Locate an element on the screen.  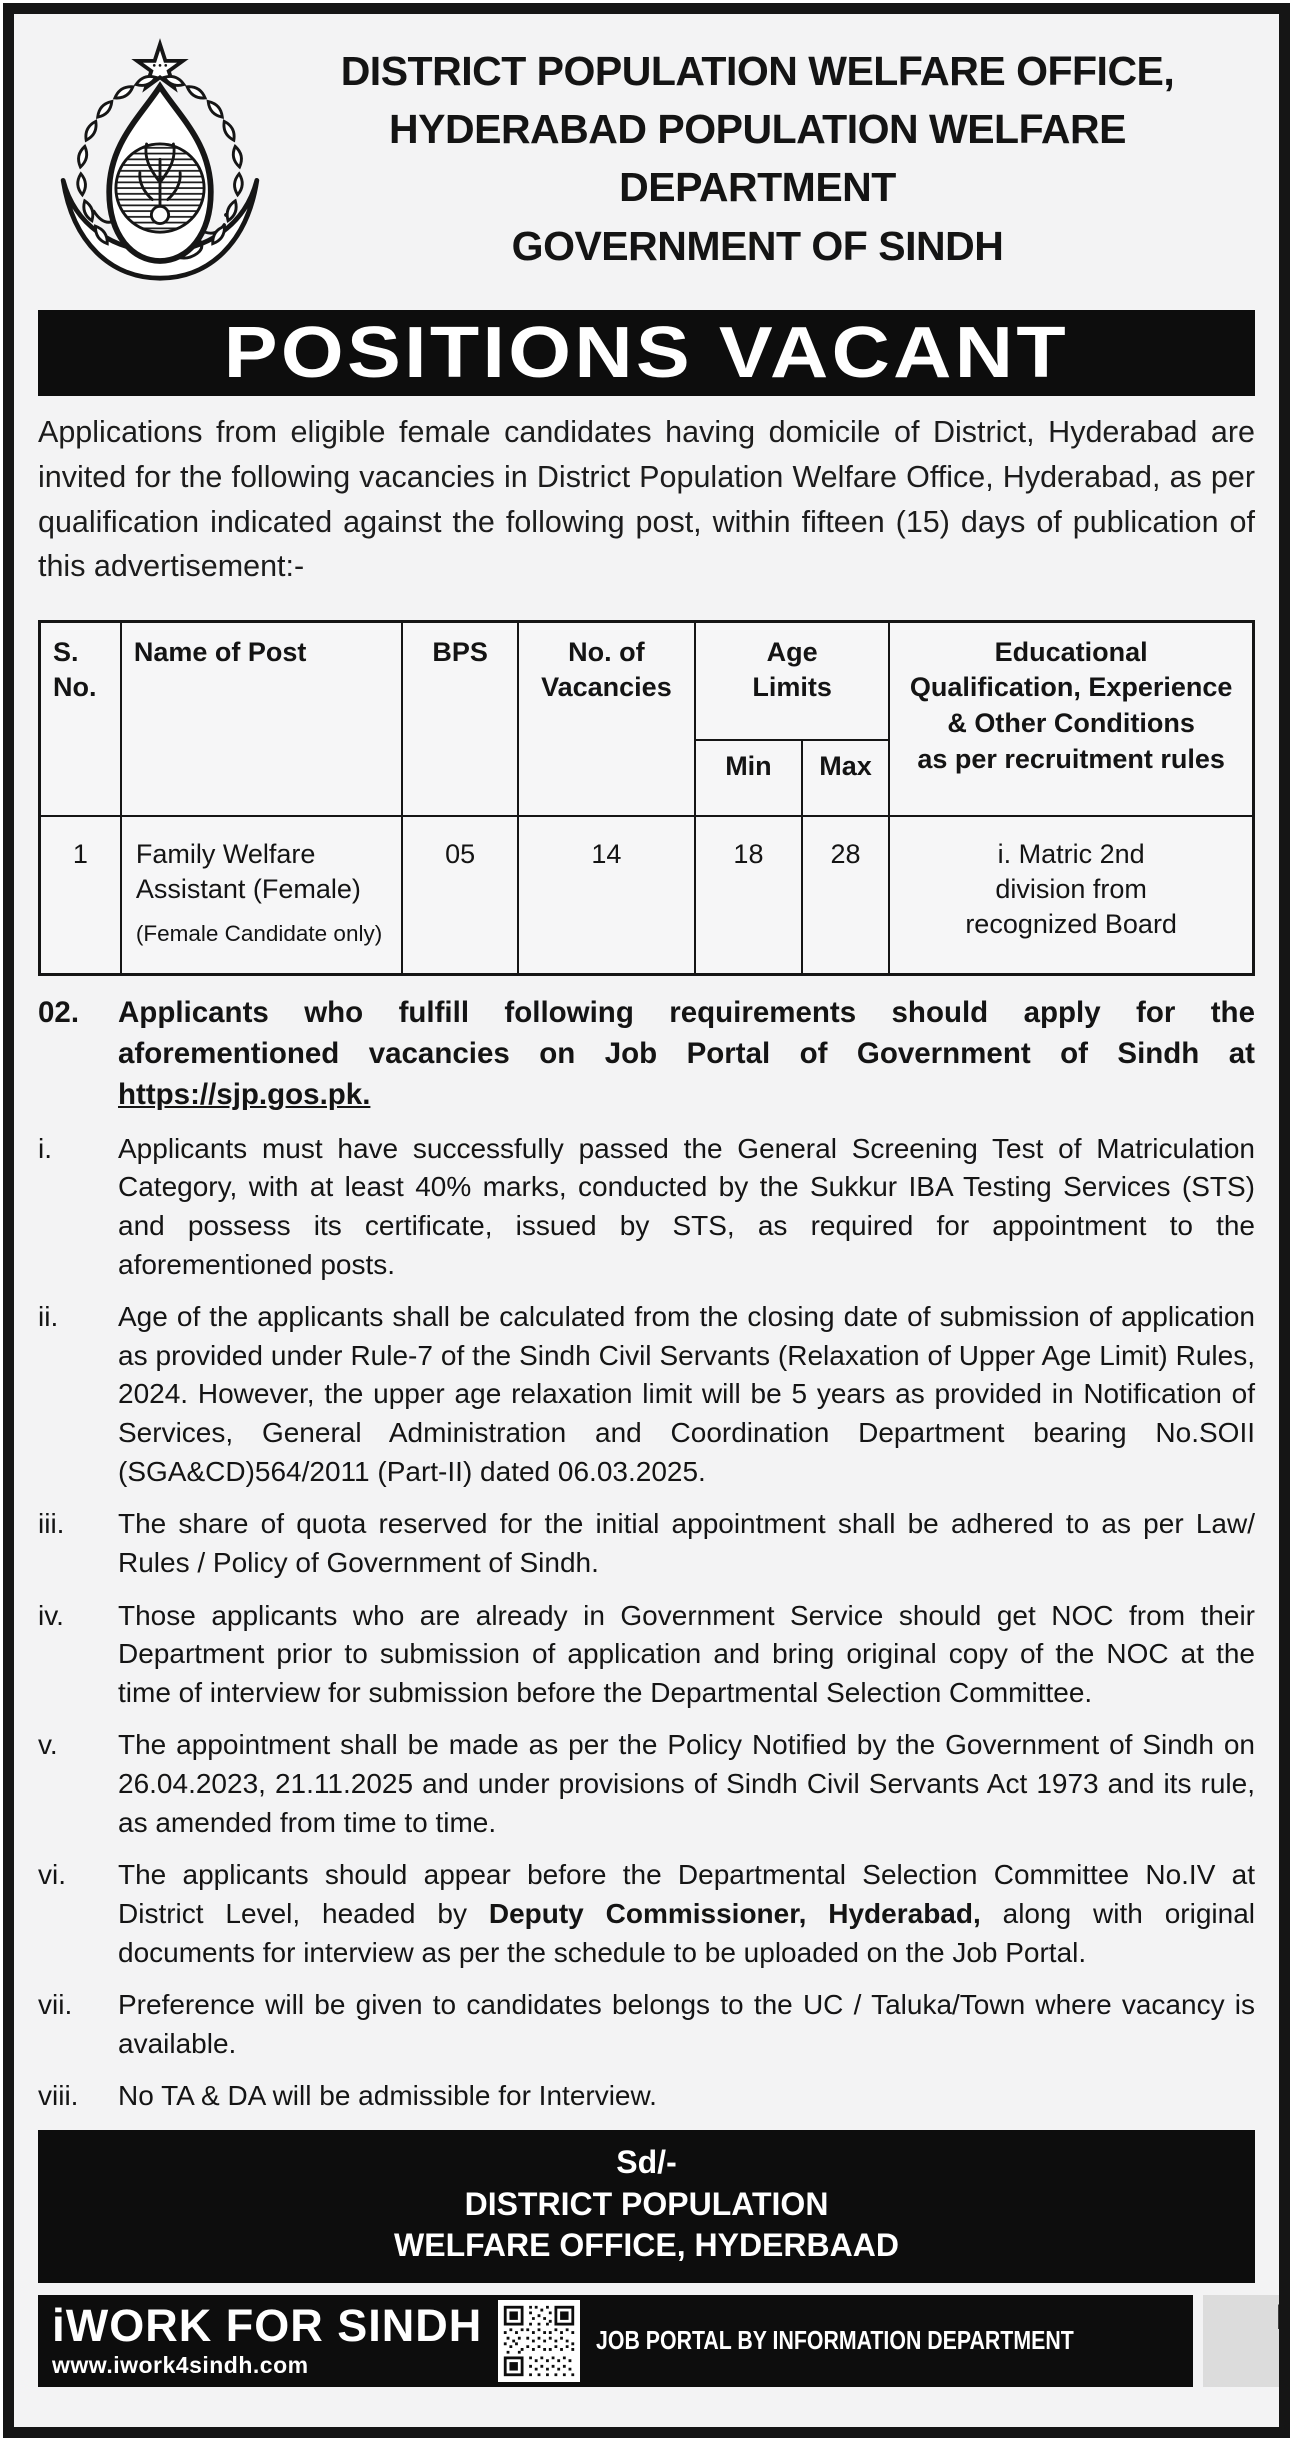
clause-number: i. is located at coordinates (45, 1148).